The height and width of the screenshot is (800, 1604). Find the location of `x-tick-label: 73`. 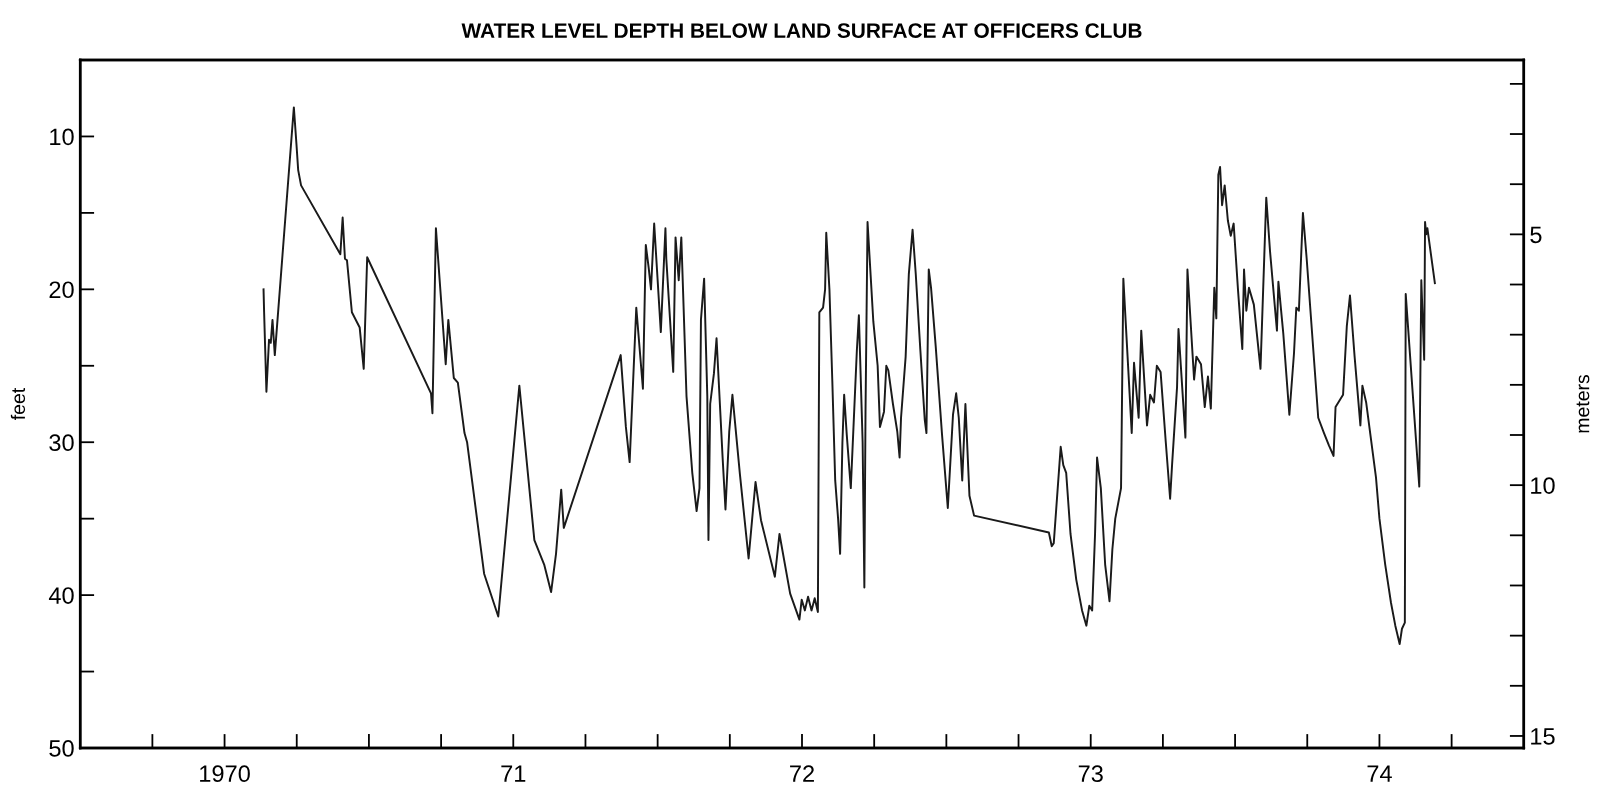

x-tick-label: 73 is located at coordinates (1090, 774).